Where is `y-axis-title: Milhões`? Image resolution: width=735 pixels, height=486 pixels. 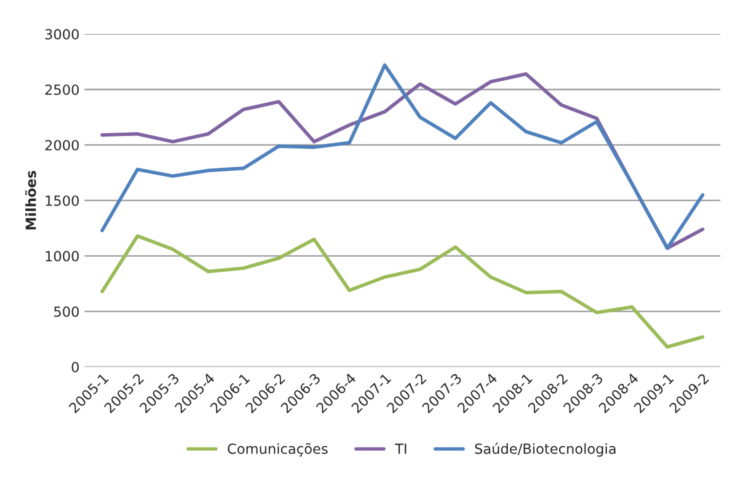 y-axis-title: Milhões is located at coordinates (30, 200).